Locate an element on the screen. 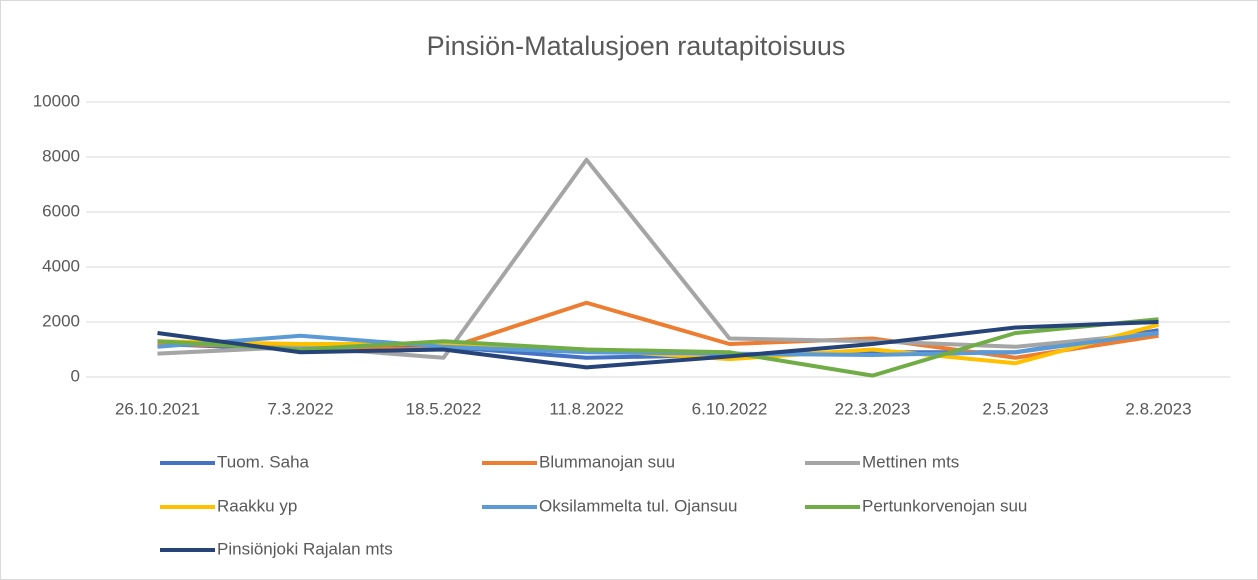 This screenshot has width=1258, height=580. legend-label: Raakku yp is located at coordinates (257, 505).